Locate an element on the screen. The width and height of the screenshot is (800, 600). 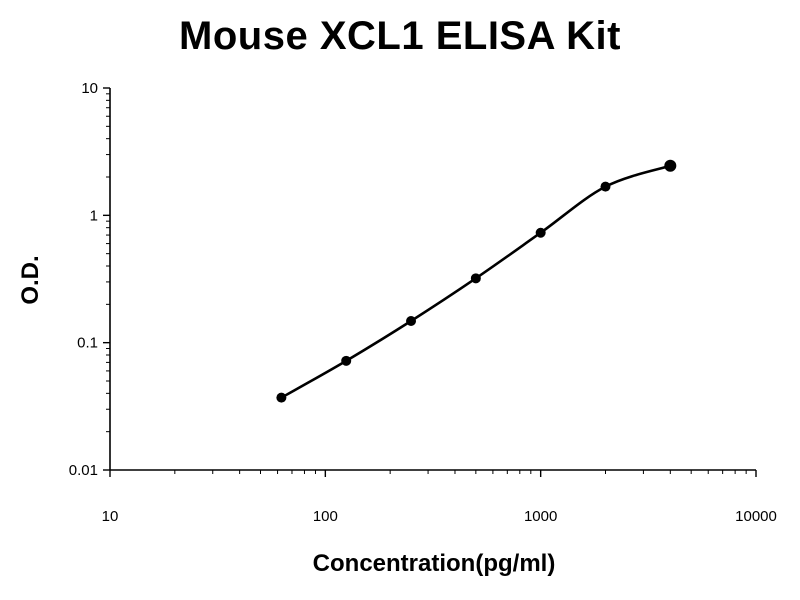
chart-title: Mouse XCL1 ELISA Kit is located at coordinates (400, 36).